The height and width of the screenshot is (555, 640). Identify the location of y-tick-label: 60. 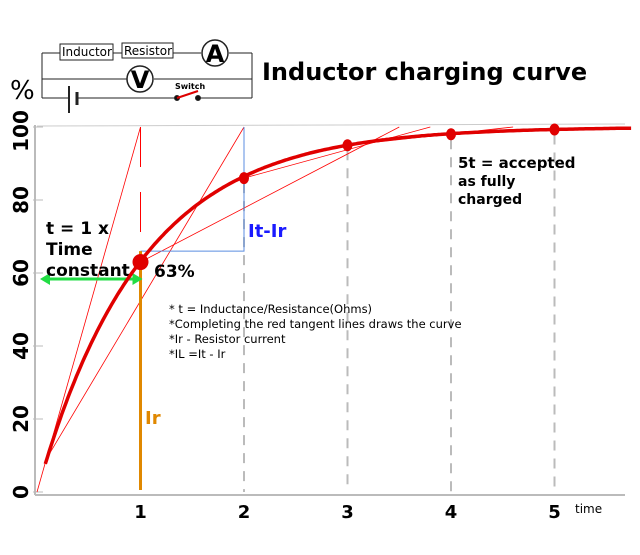
(21, 273).